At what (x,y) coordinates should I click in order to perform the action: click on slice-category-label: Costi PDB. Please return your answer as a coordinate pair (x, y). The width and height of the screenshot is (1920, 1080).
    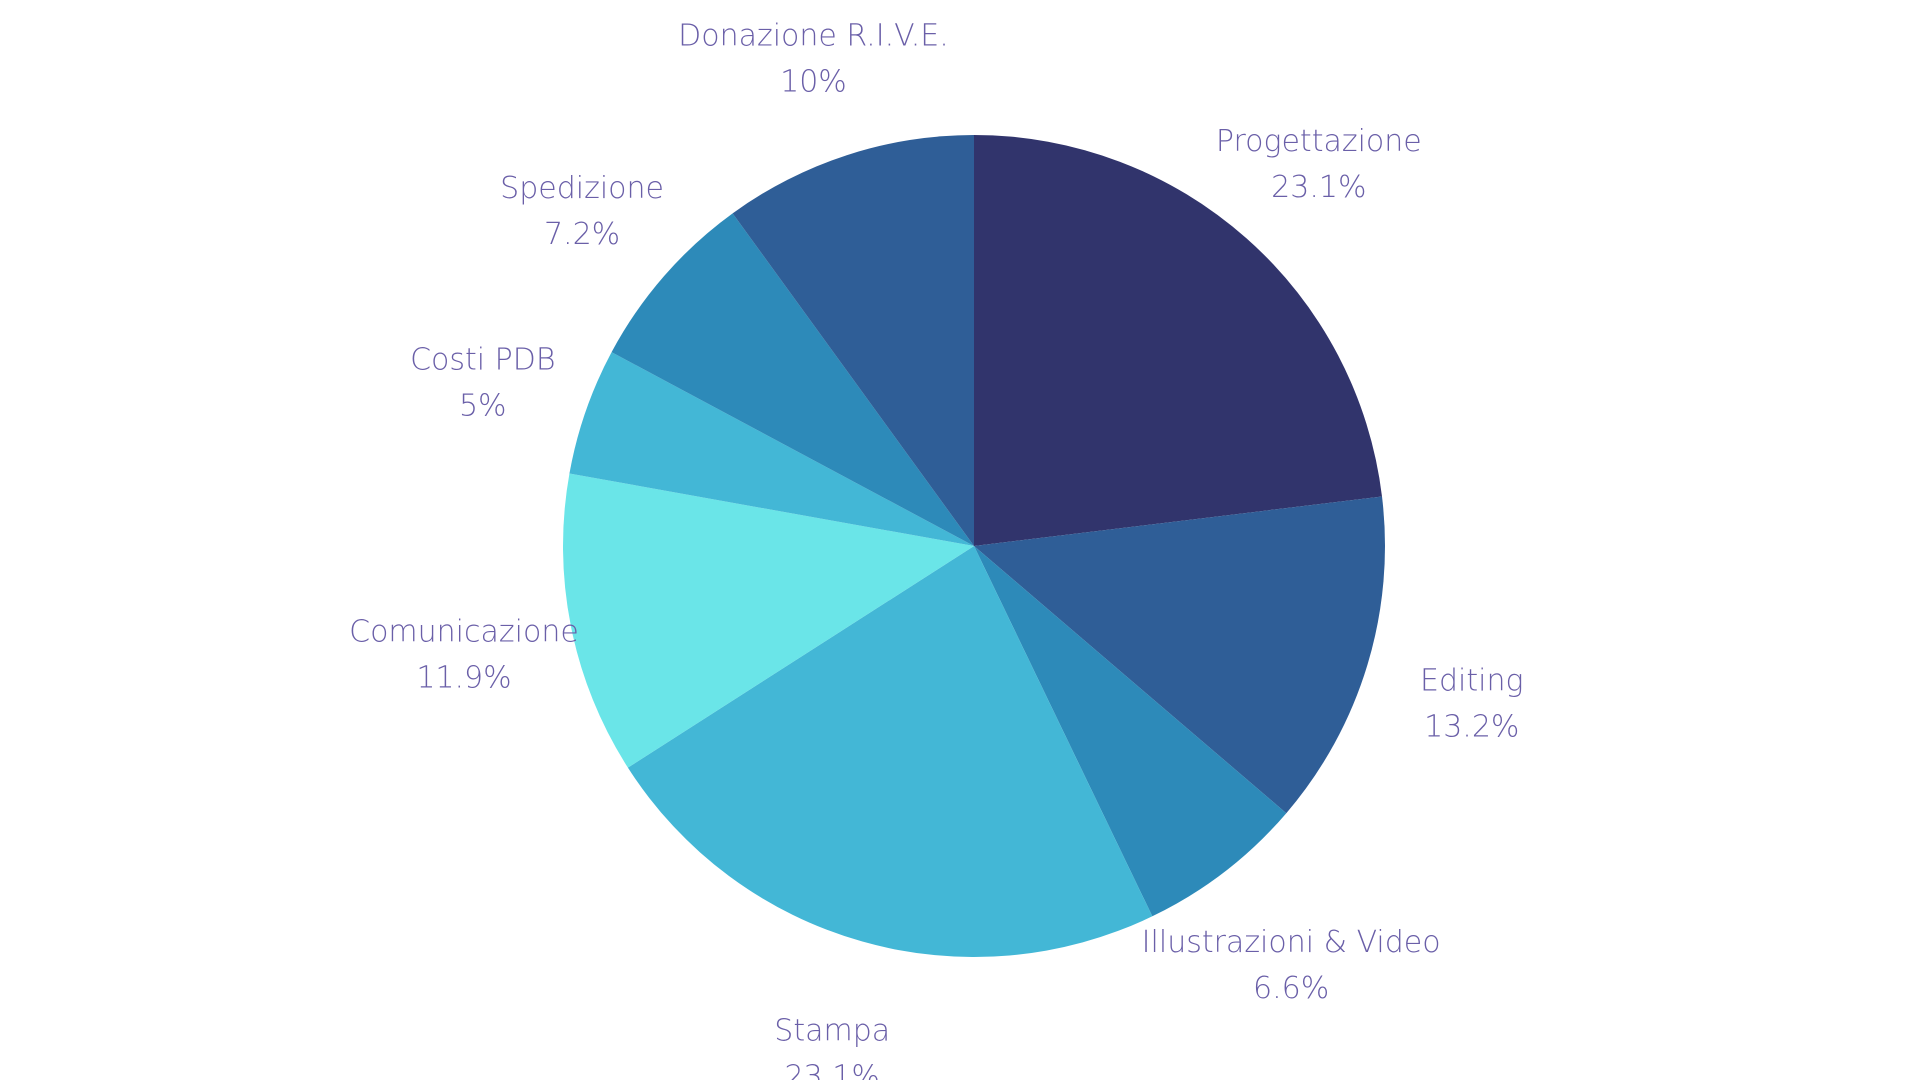
    Looking at the image, I should click on (482, 359).